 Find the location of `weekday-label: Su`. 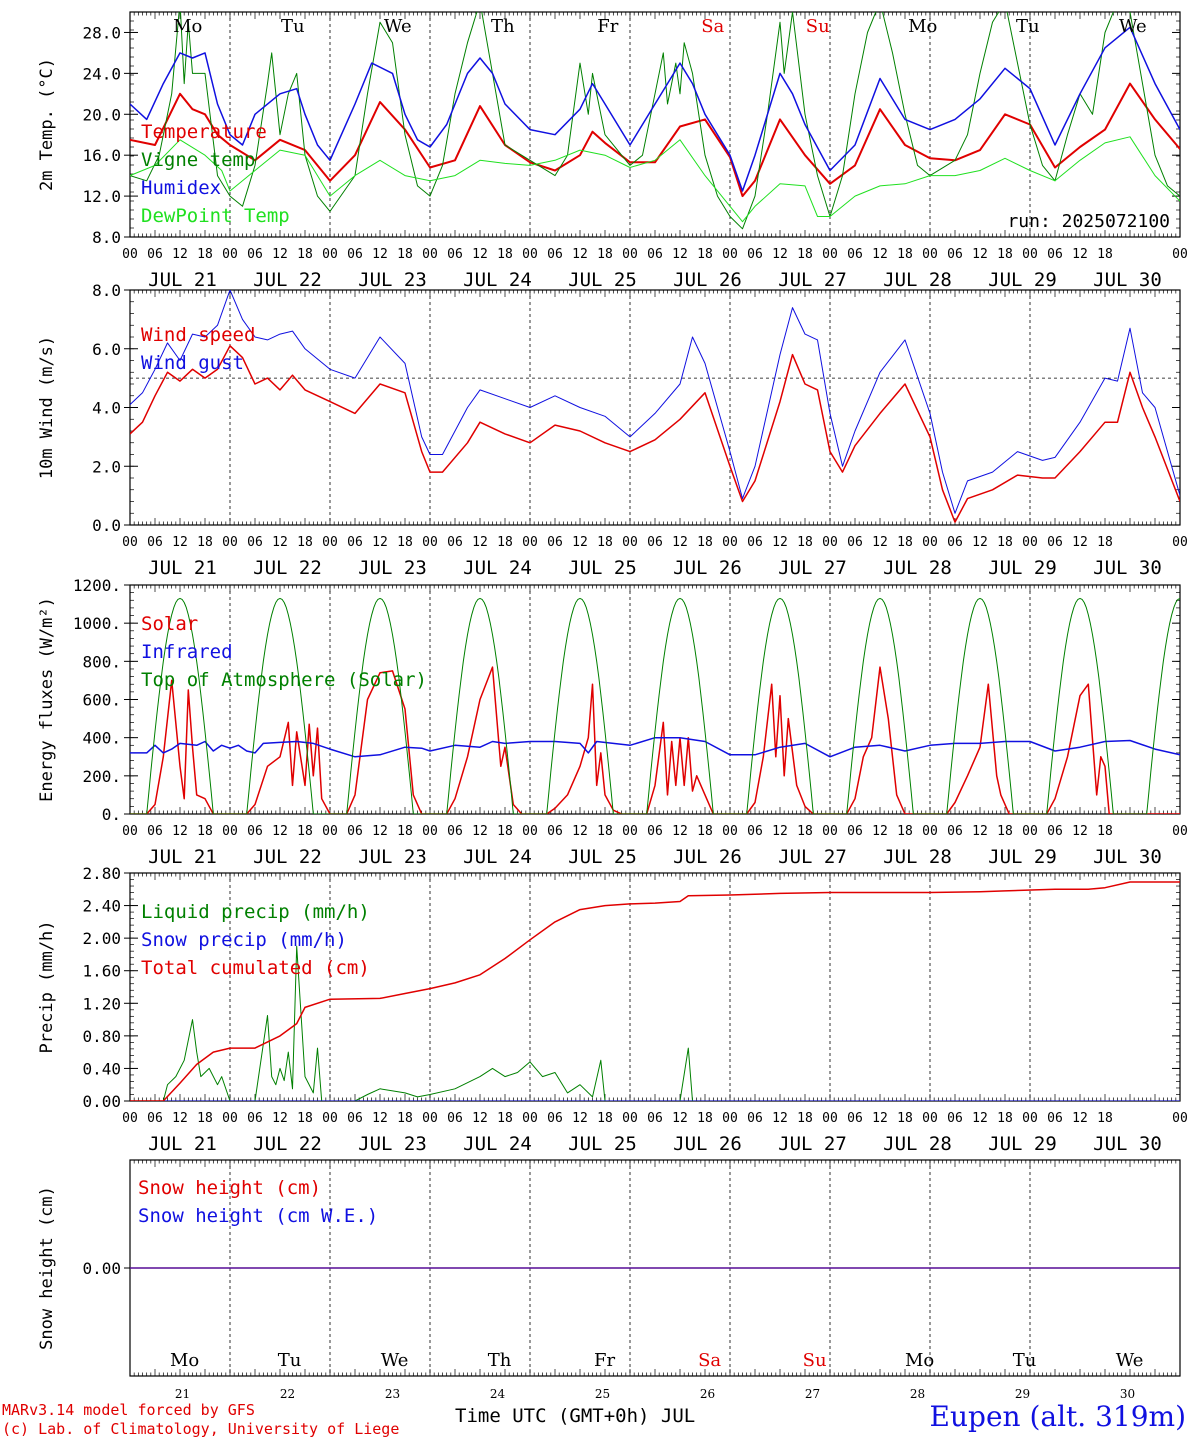

weekday-label: Su is located at coordinates (818, 26).